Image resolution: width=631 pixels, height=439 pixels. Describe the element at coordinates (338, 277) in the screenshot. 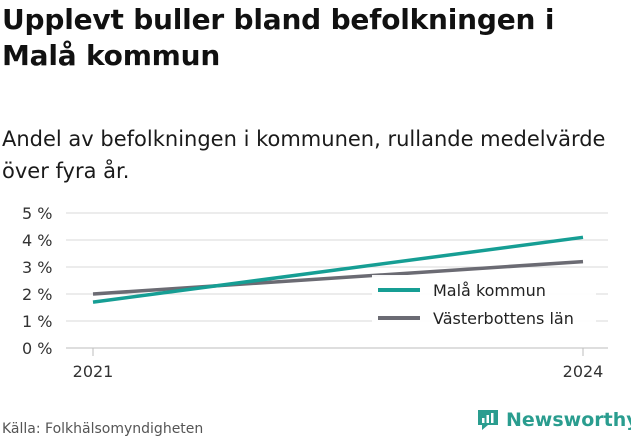

I see `series-line-v-sterbottens-l-n` at that location.